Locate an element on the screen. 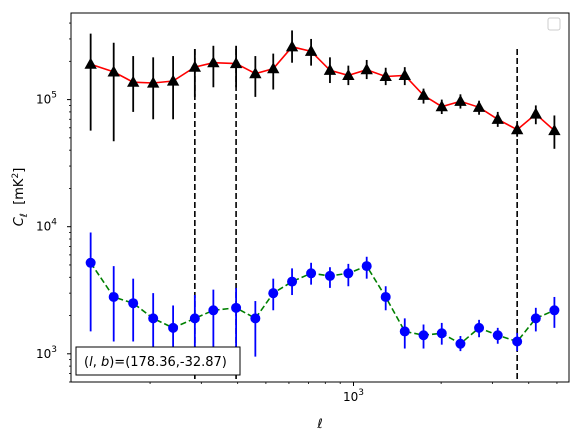 This screenshot has height=441, width=580. annotation-text: (l, b)=(178.36,-32.87) is located at coordinates (155, 362).